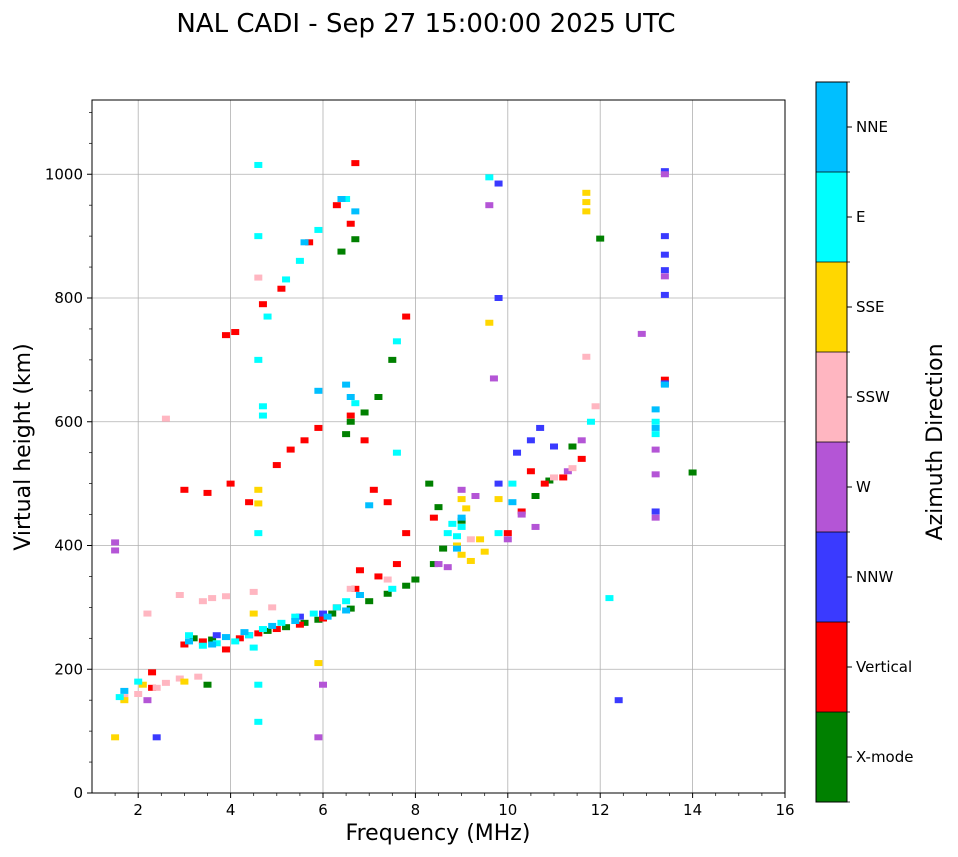 The width and height of the screenshot is (958, 857). I want to click on colorbar-label: Azimuth Direction, so click(935, 441).